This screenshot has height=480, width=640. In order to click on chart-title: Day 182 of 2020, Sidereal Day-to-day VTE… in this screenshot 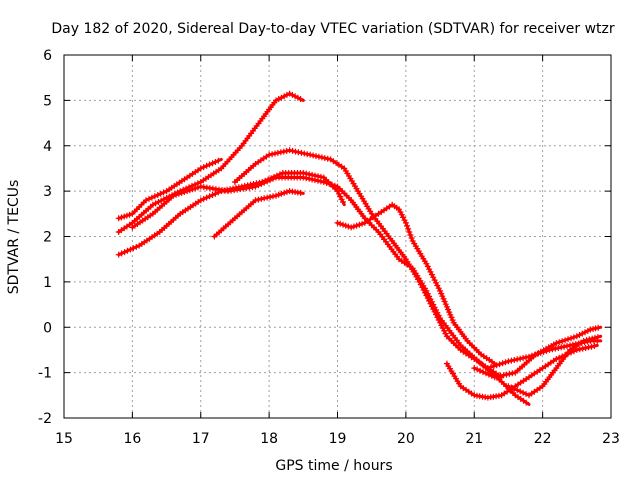, I will do `click(333, 29)`.